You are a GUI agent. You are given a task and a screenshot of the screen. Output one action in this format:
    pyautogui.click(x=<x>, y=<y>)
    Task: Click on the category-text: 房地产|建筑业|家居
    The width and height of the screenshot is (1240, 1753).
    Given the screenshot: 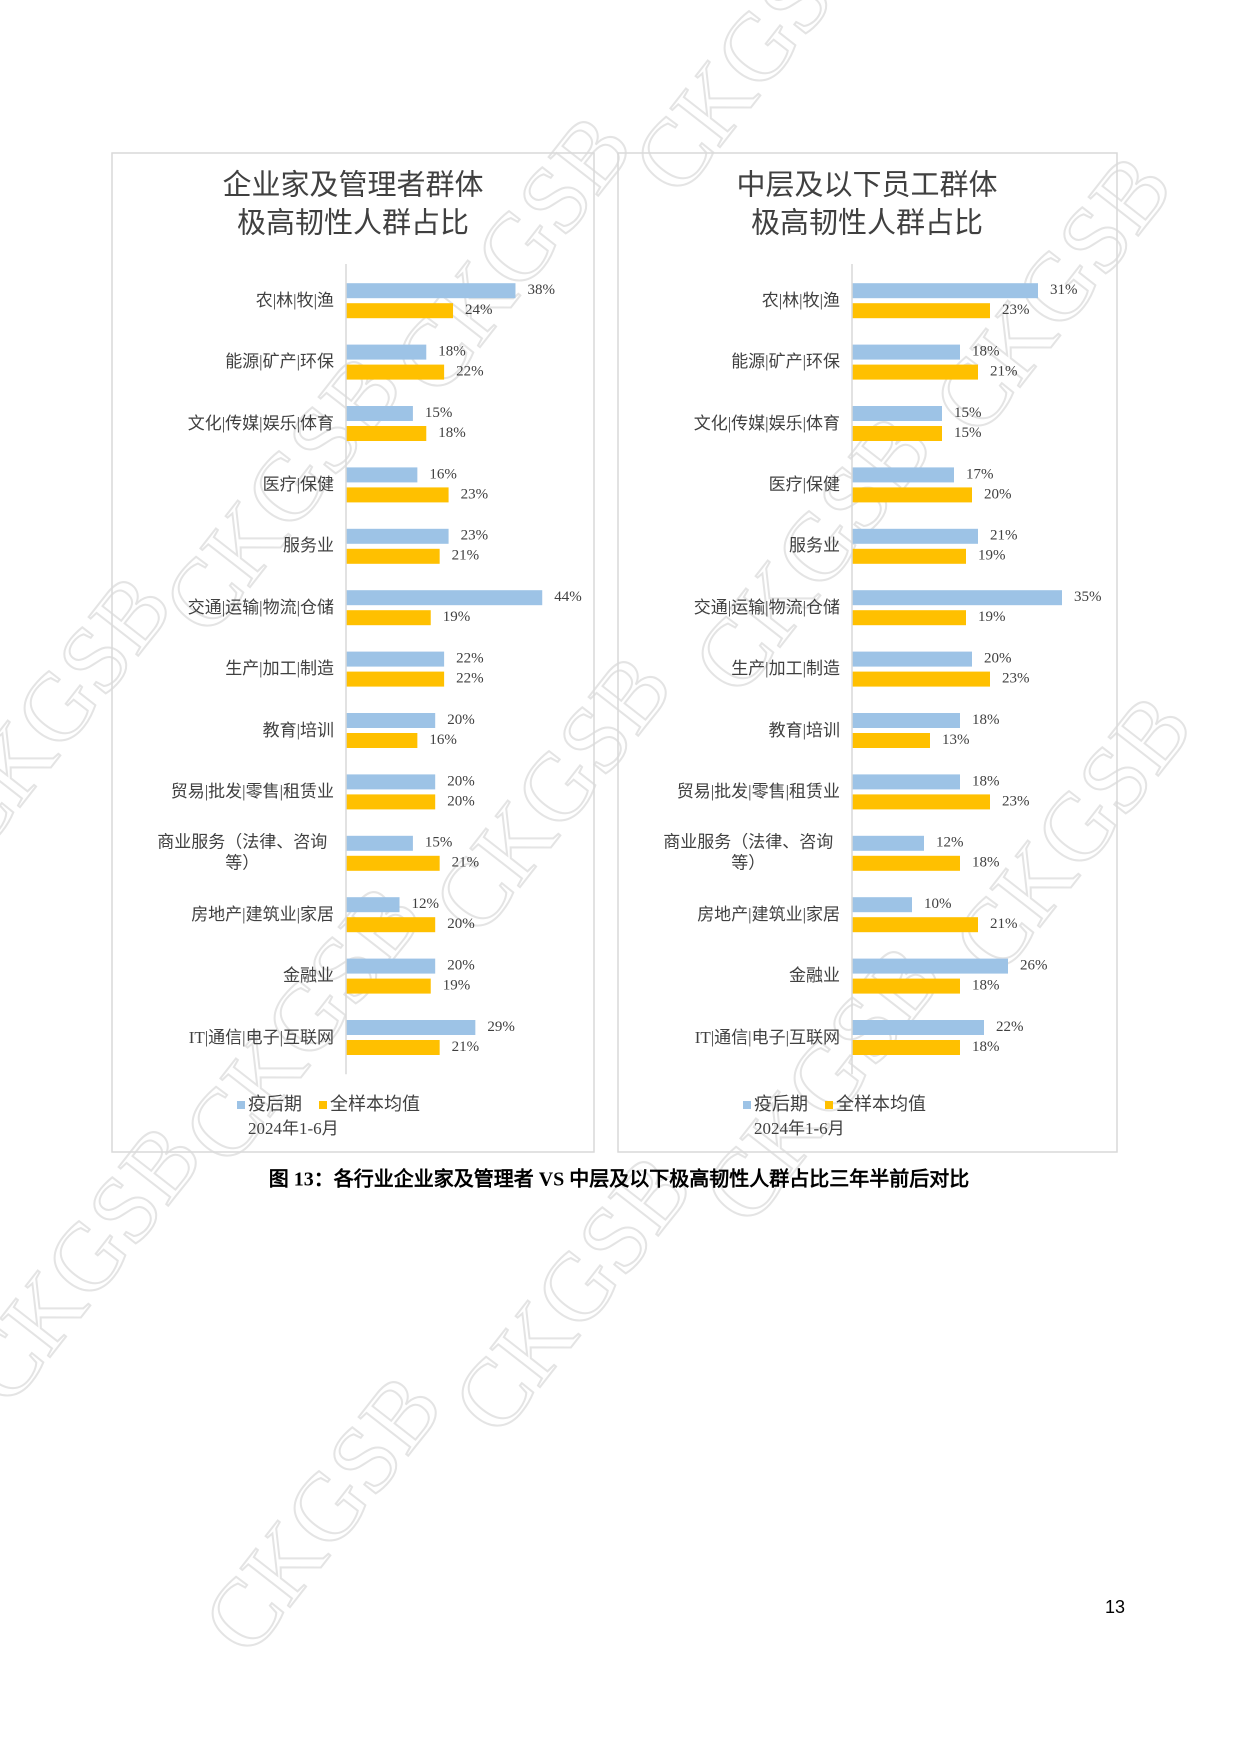 What is the action you would take?
    pyautogui.click(x=768, y=914)
    